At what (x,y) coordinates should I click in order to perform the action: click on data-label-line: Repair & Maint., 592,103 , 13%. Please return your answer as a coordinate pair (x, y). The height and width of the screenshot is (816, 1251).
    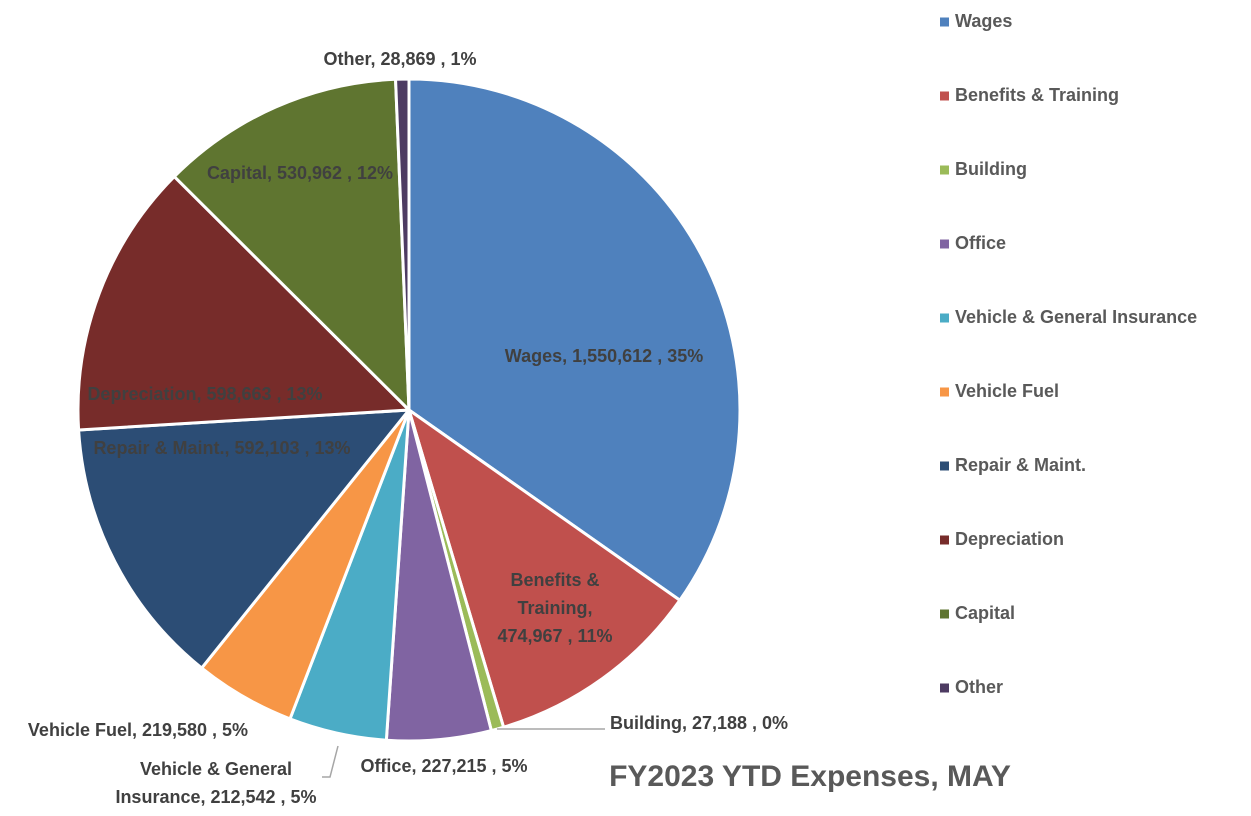
    Looking at the image, I should click on (221, 448).